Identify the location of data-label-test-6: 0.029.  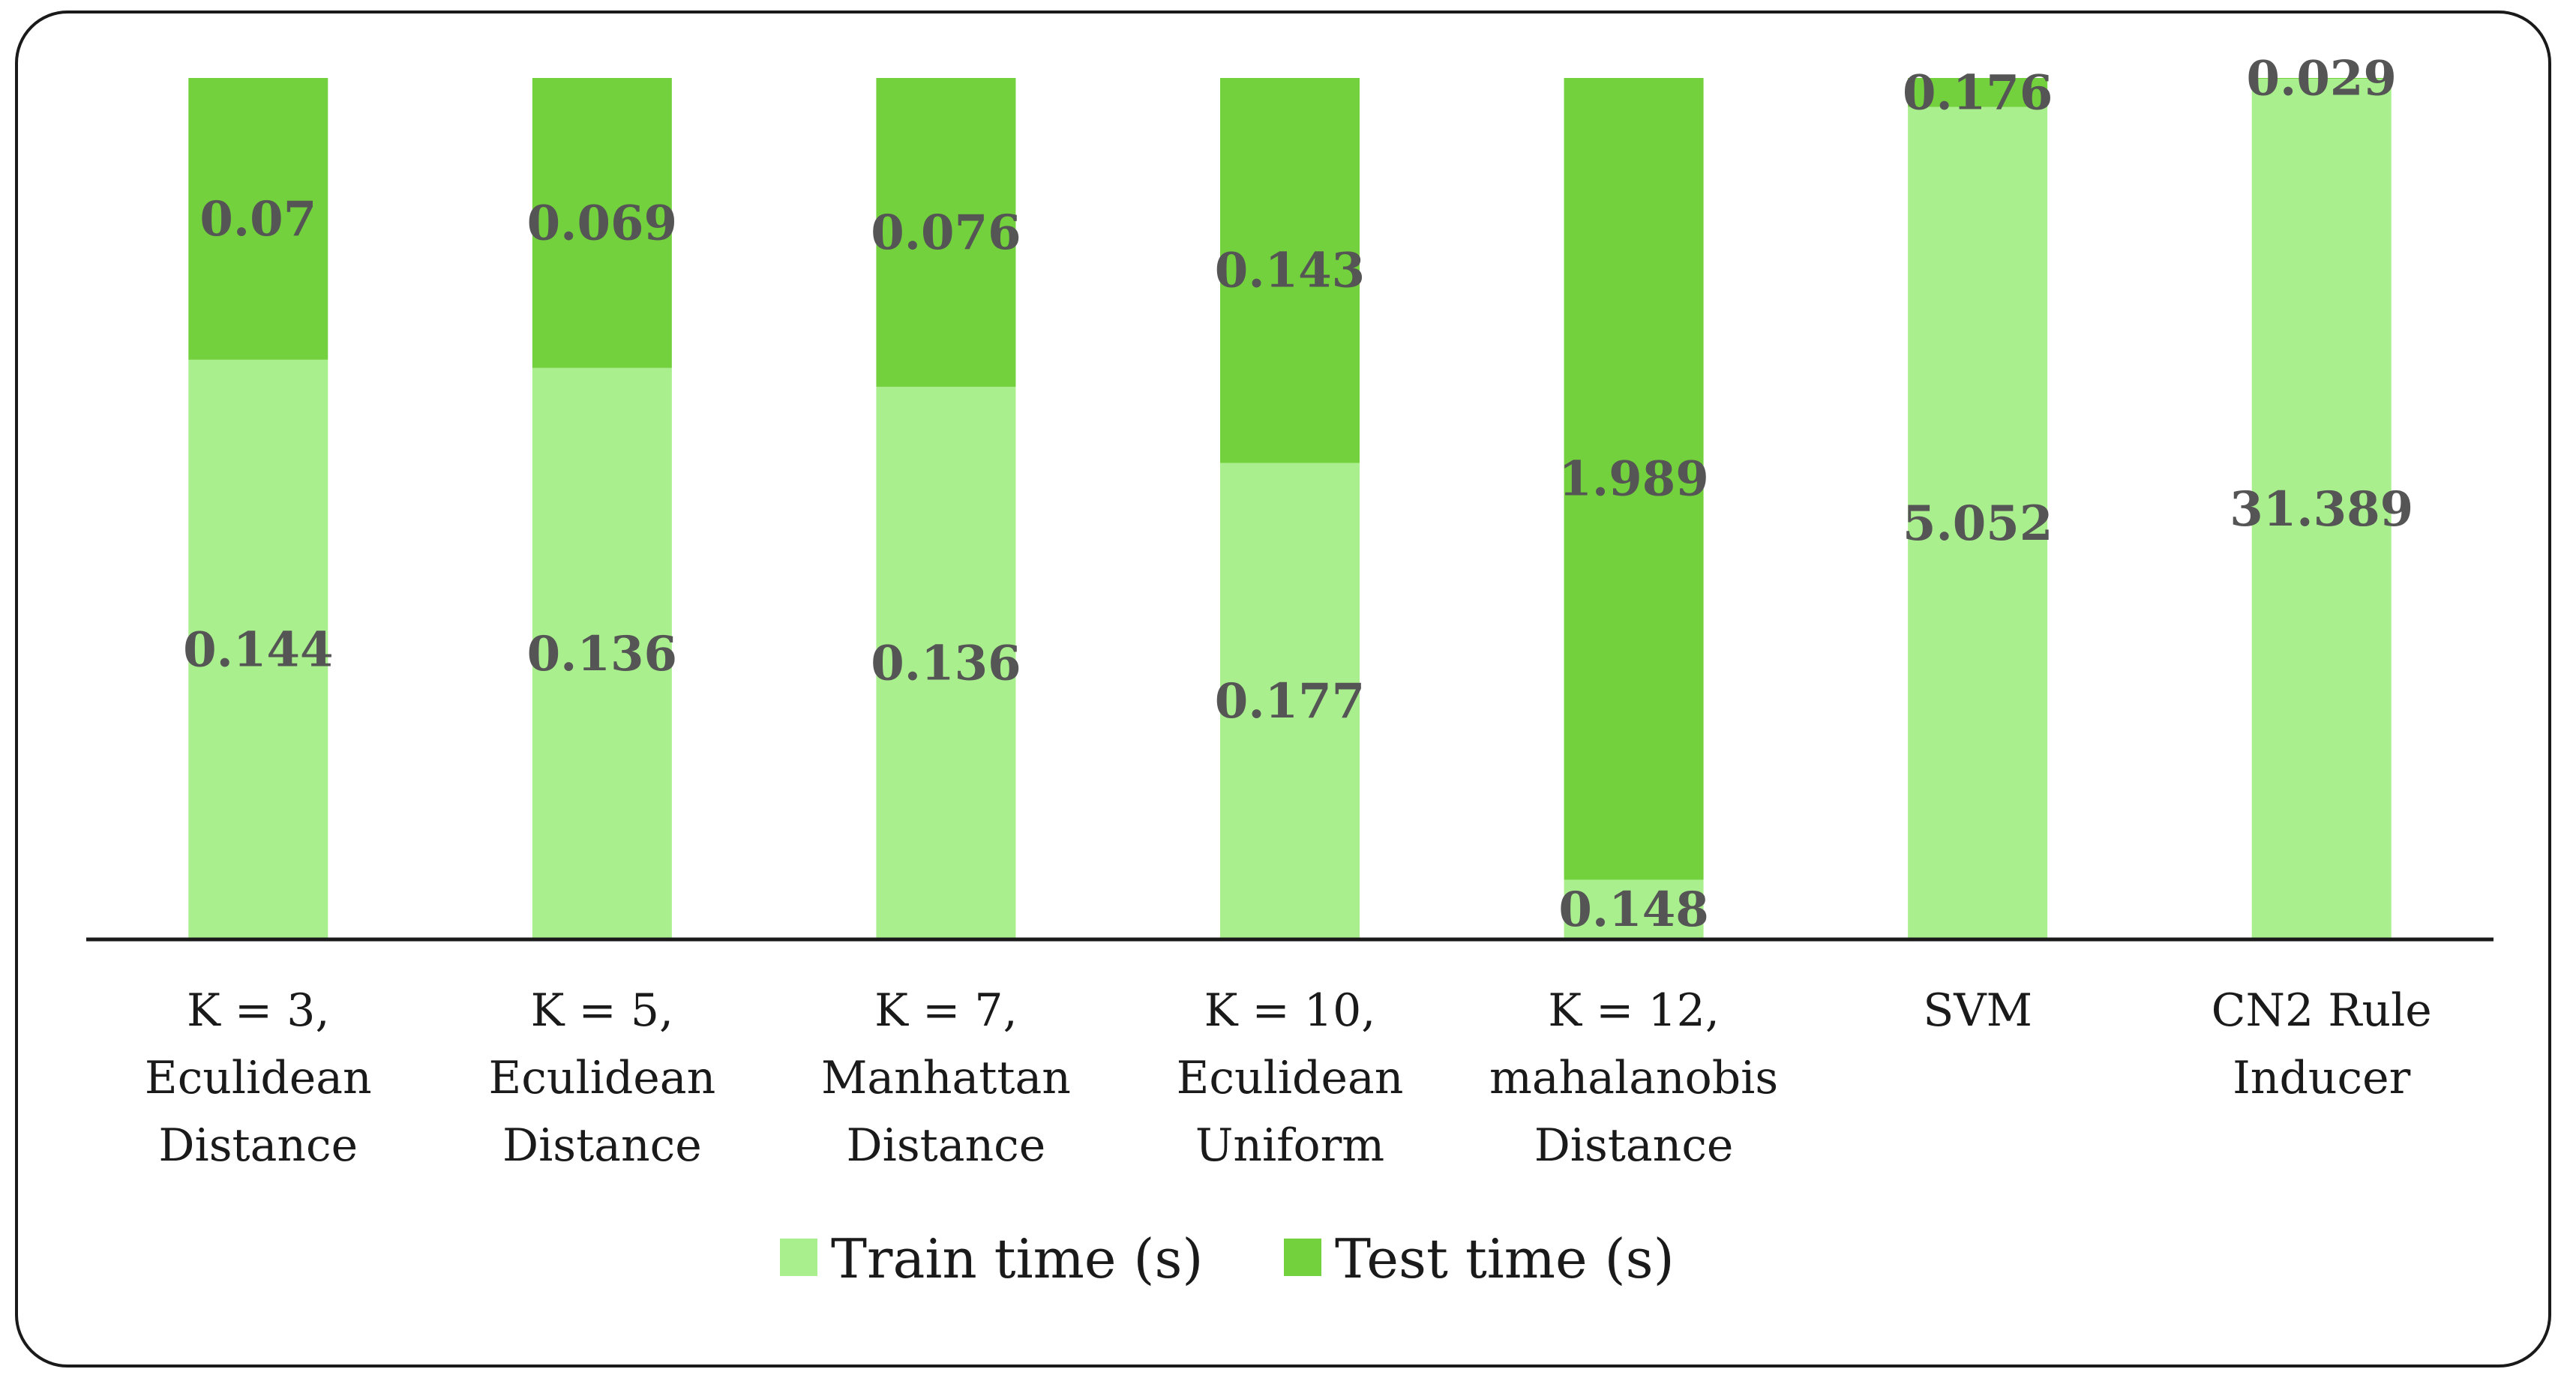
(2322, 79).